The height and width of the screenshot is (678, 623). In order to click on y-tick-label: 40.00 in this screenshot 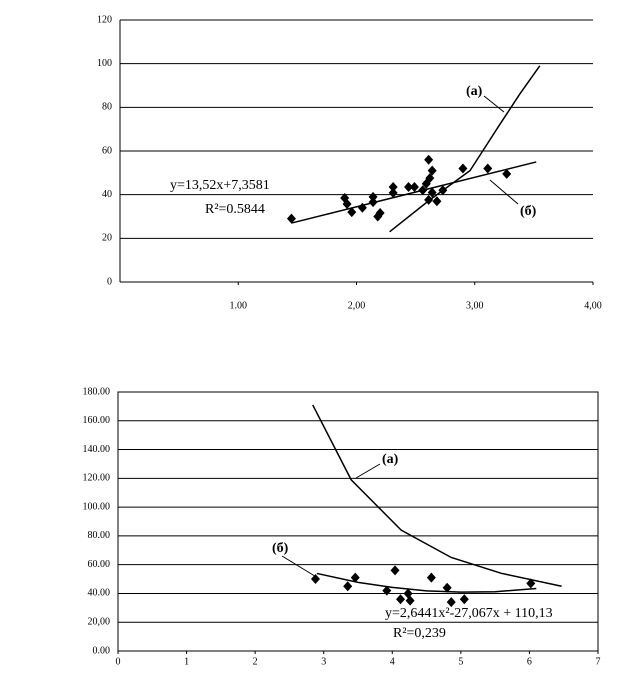, I will do `click(99, 593)`.